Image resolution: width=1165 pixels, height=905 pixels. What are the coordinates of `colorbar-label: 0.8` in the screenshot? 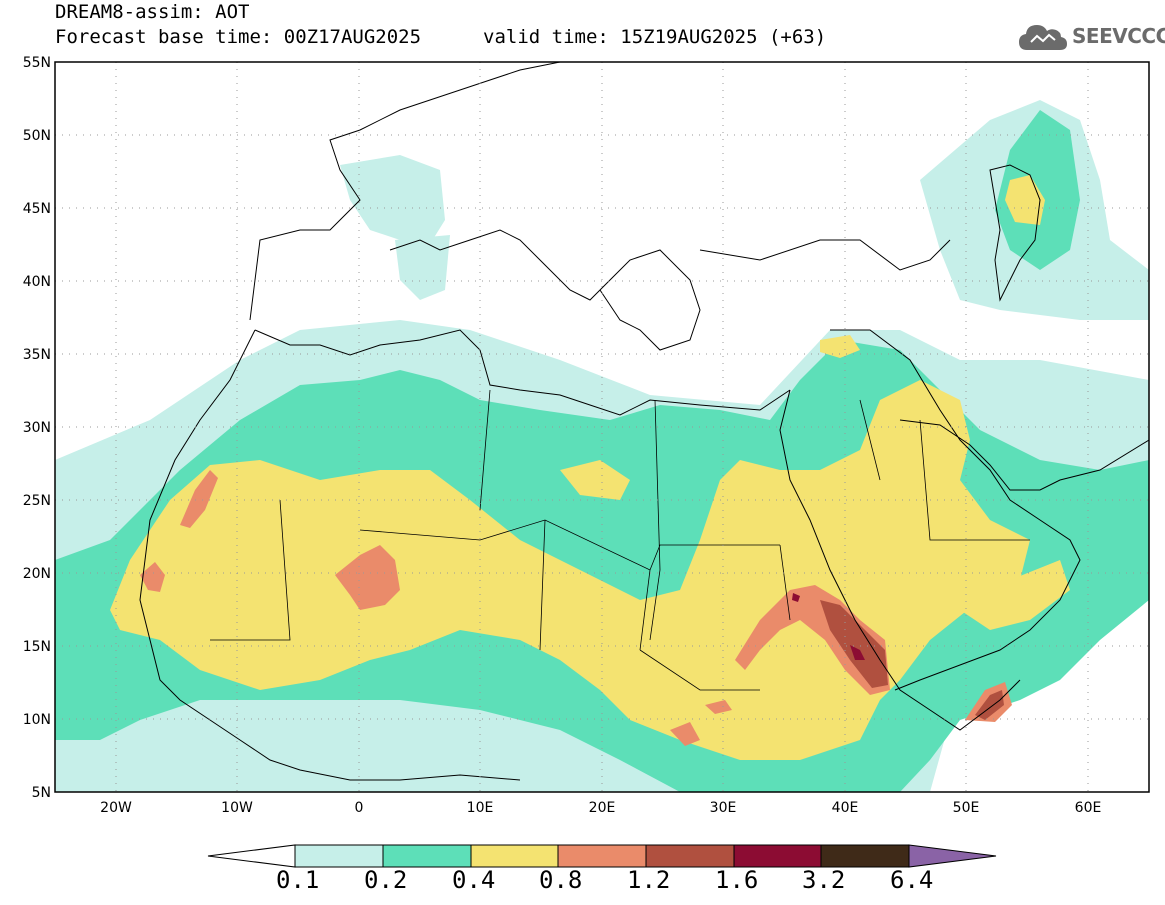 It's located at (561, 880).